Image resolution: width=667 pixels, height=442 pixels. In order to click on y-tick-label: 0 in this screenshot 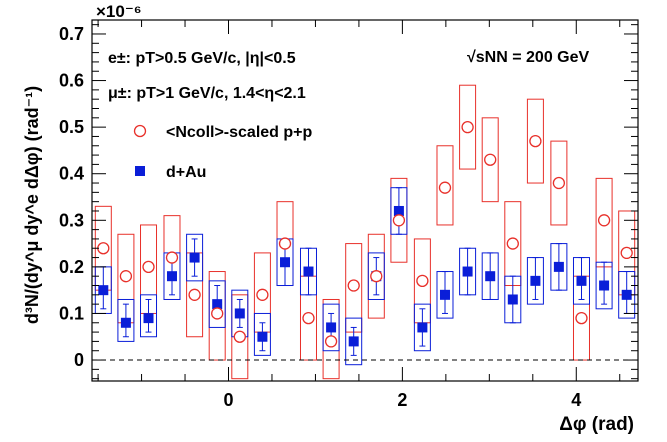, I will do `click(79, 360)`.